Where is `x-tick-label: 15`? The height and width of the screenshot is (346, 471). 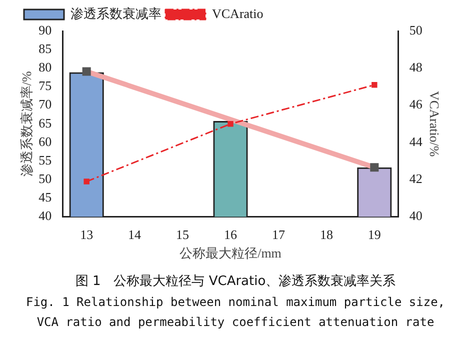
x-tick-label: 15 is located at coordinates (183, 234).